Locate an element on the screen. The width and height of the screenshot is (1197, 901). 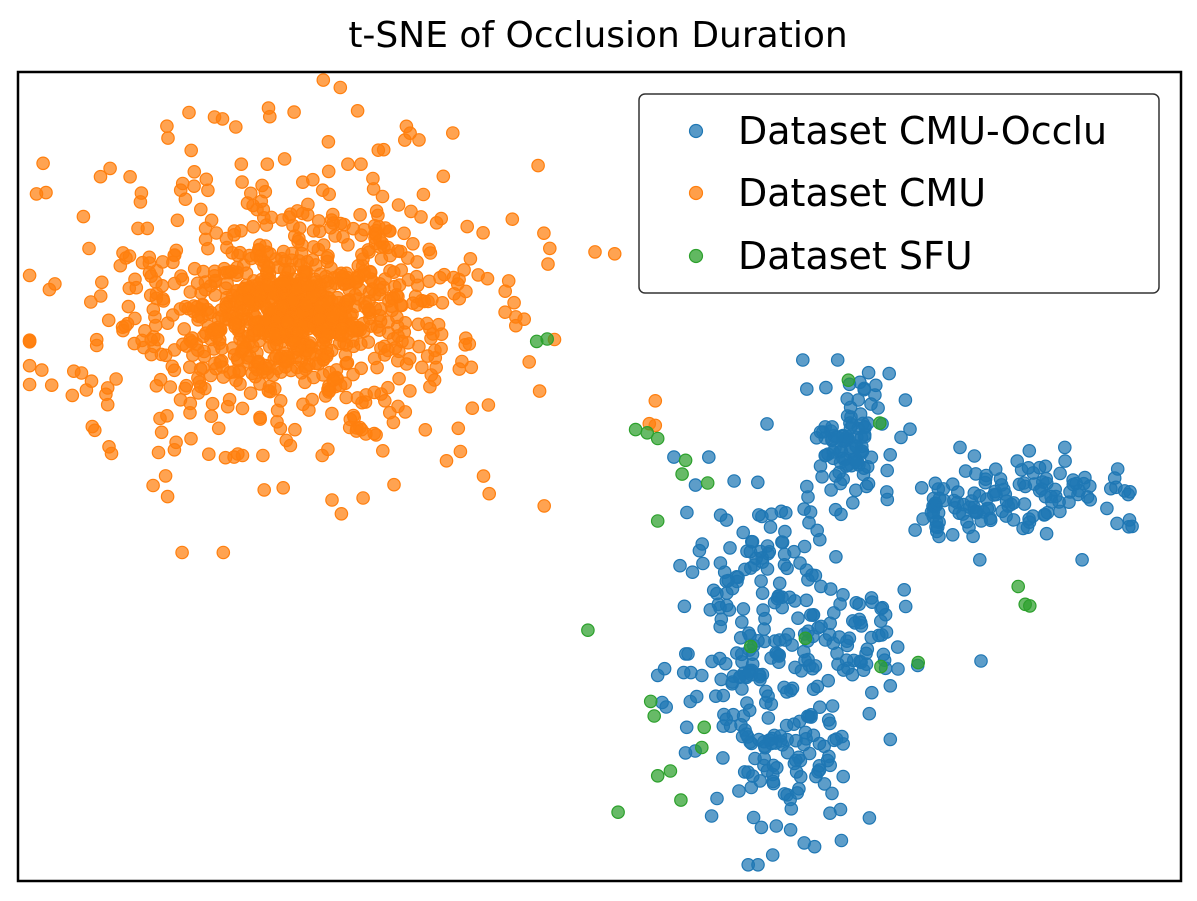
chart-title: t-SNE of Occlusion Duration is located at coordinates (597, 35).